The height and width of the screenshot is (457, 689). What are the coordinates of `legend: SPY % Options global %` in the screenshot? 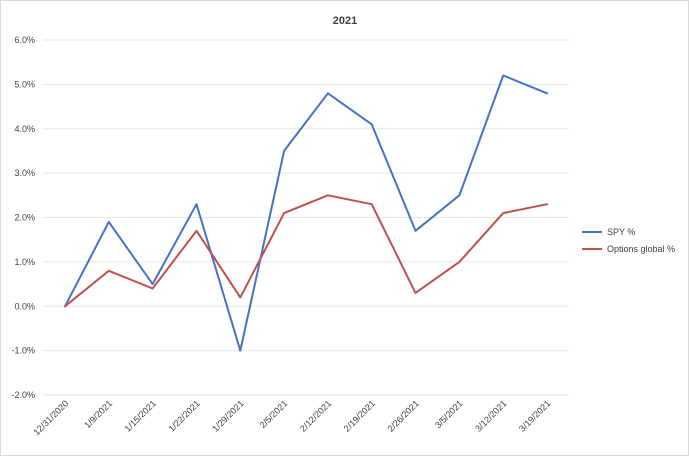 It's located at (628, 240).